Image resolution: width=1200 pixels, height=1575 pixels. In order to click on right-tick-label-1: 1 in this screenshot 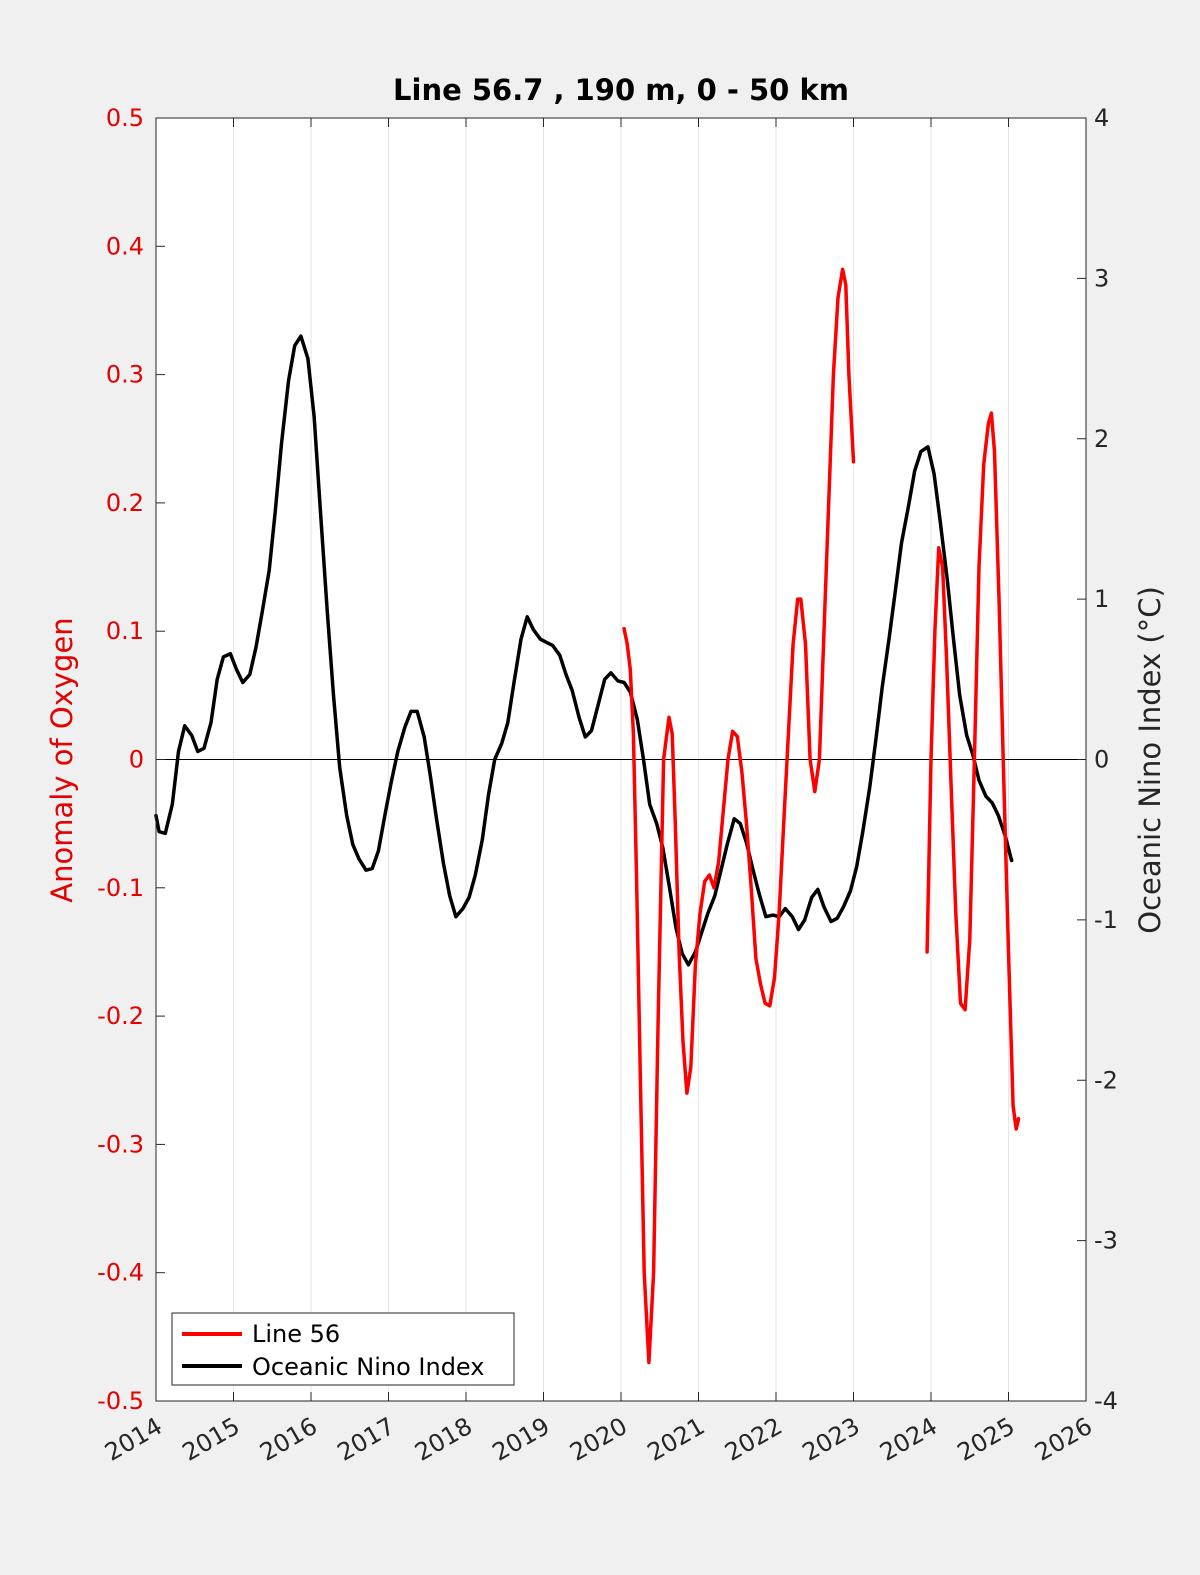, I will do `click(1101, 599)`.